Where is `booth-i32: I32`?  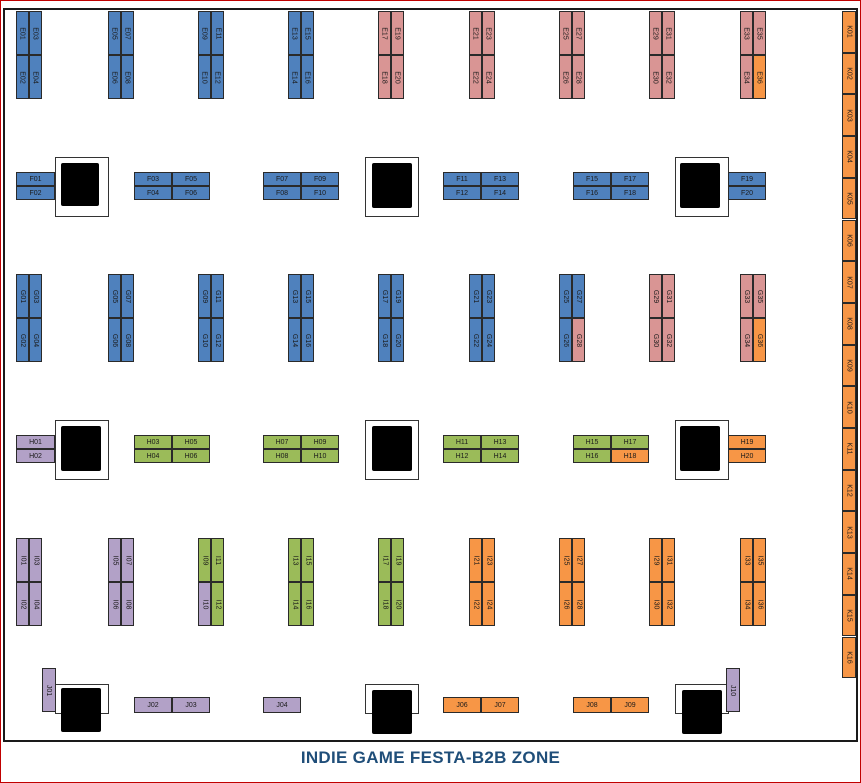
booth-i32: I32 is located at coordinates (668, 604).